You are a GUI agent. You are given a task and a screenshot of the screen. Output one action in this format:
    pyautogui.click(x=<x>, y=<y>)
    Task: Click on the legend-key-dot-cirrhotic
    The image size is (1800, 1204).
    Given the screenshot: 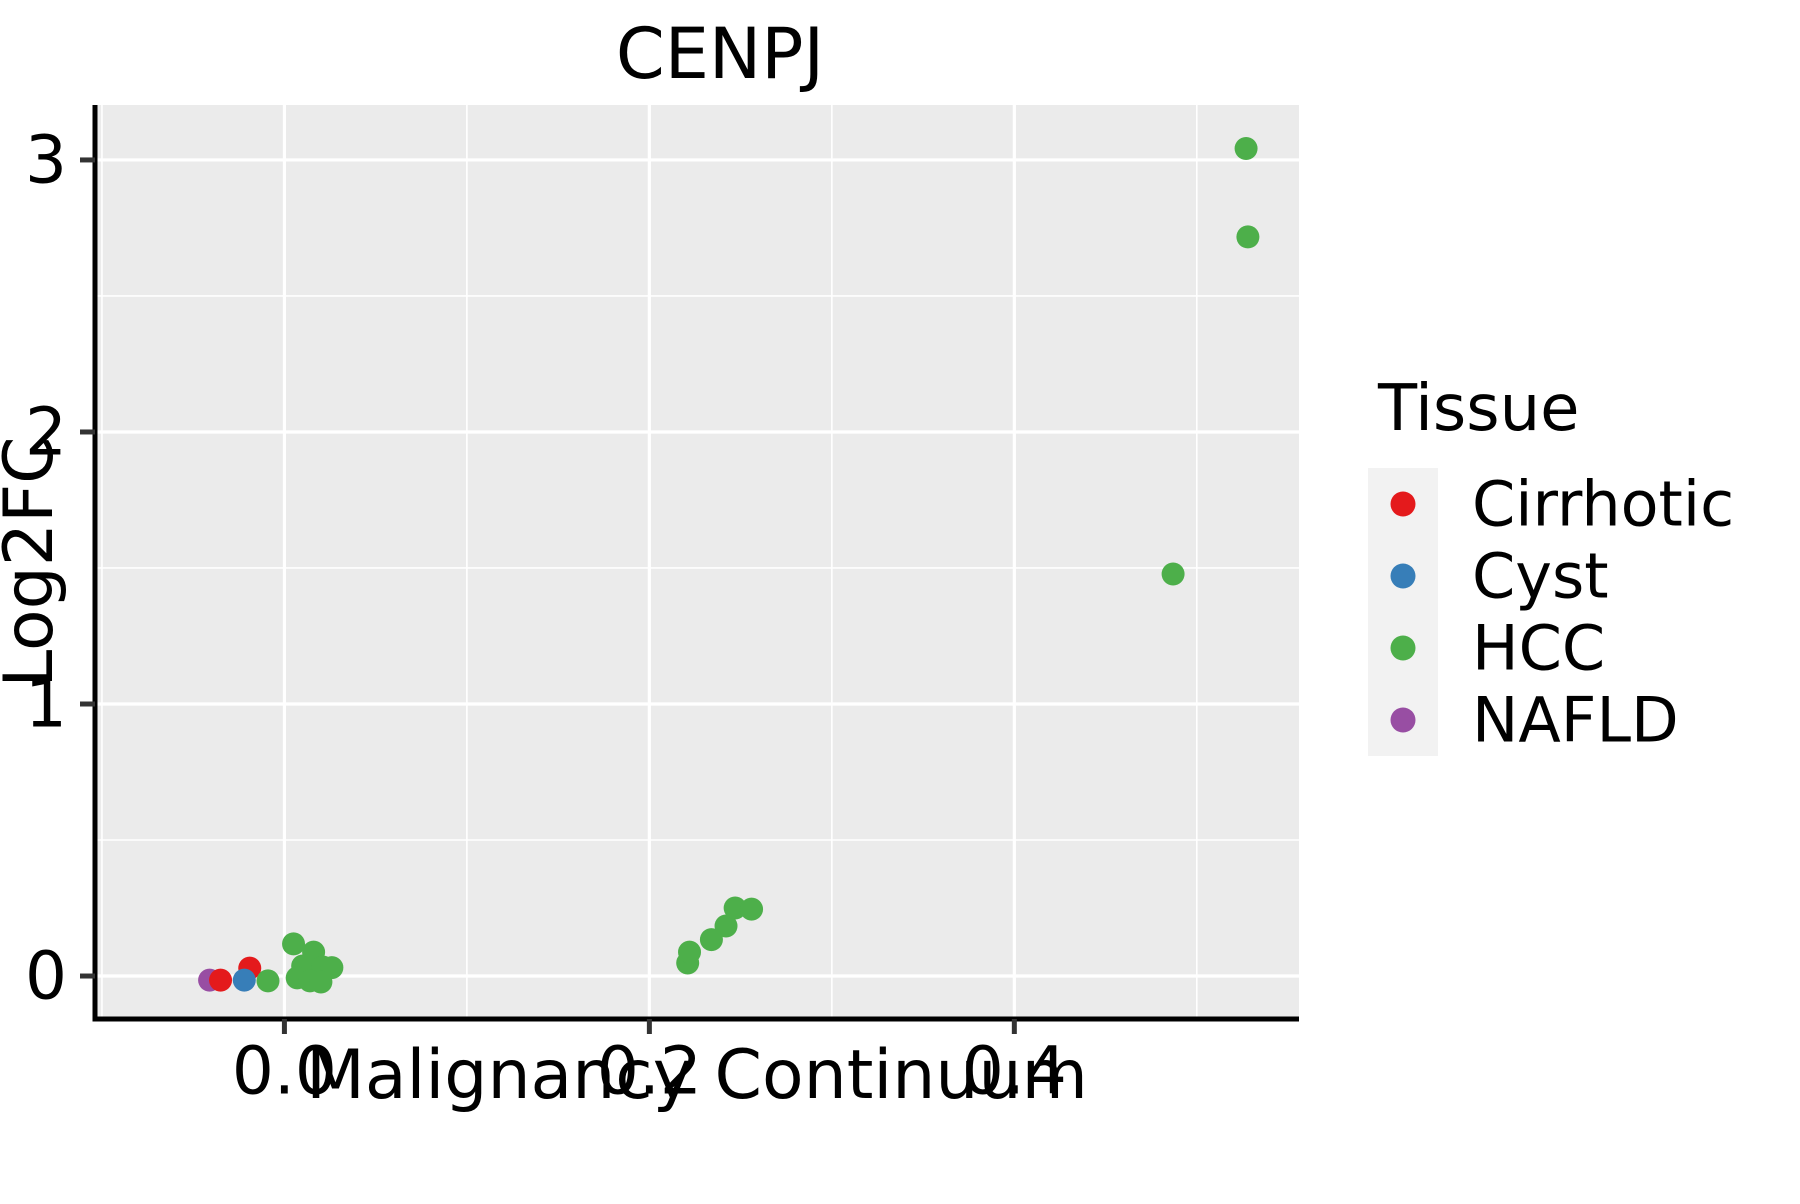 What is the action you would take?
    pyautogui.click(x=1403, y=504)
    